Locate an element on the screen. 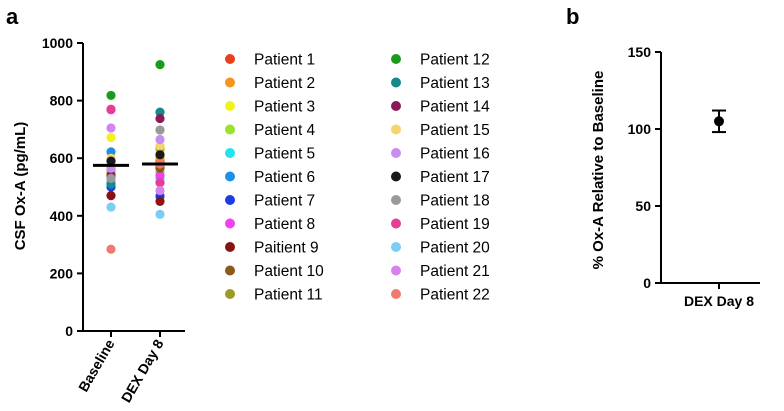 The image size is (784, 411). chart-a-x-tick-label: DEX Day 8 is located at coordinates (142, 370).